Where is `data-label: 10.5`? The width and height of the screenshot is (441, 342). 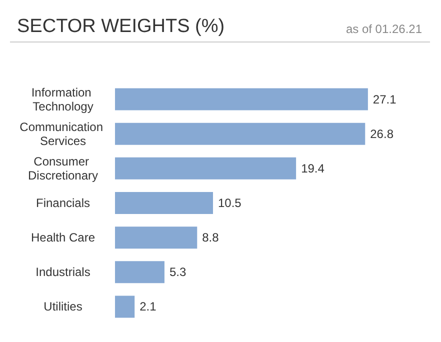 data-label: 10.5 is located at coordinates (230, 203).